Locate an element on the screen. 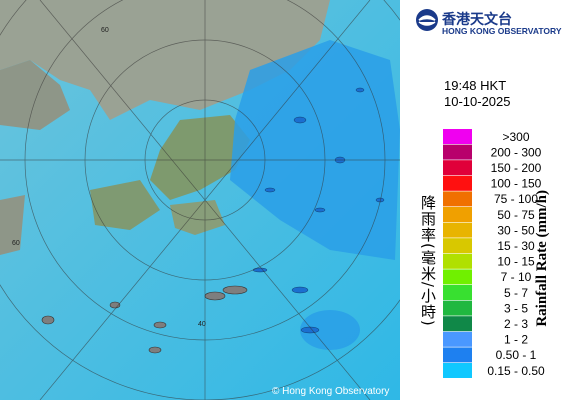 This screenshot has height=400, width=577. legend-label: 200 - 300 is located at coordinates (516, 152).